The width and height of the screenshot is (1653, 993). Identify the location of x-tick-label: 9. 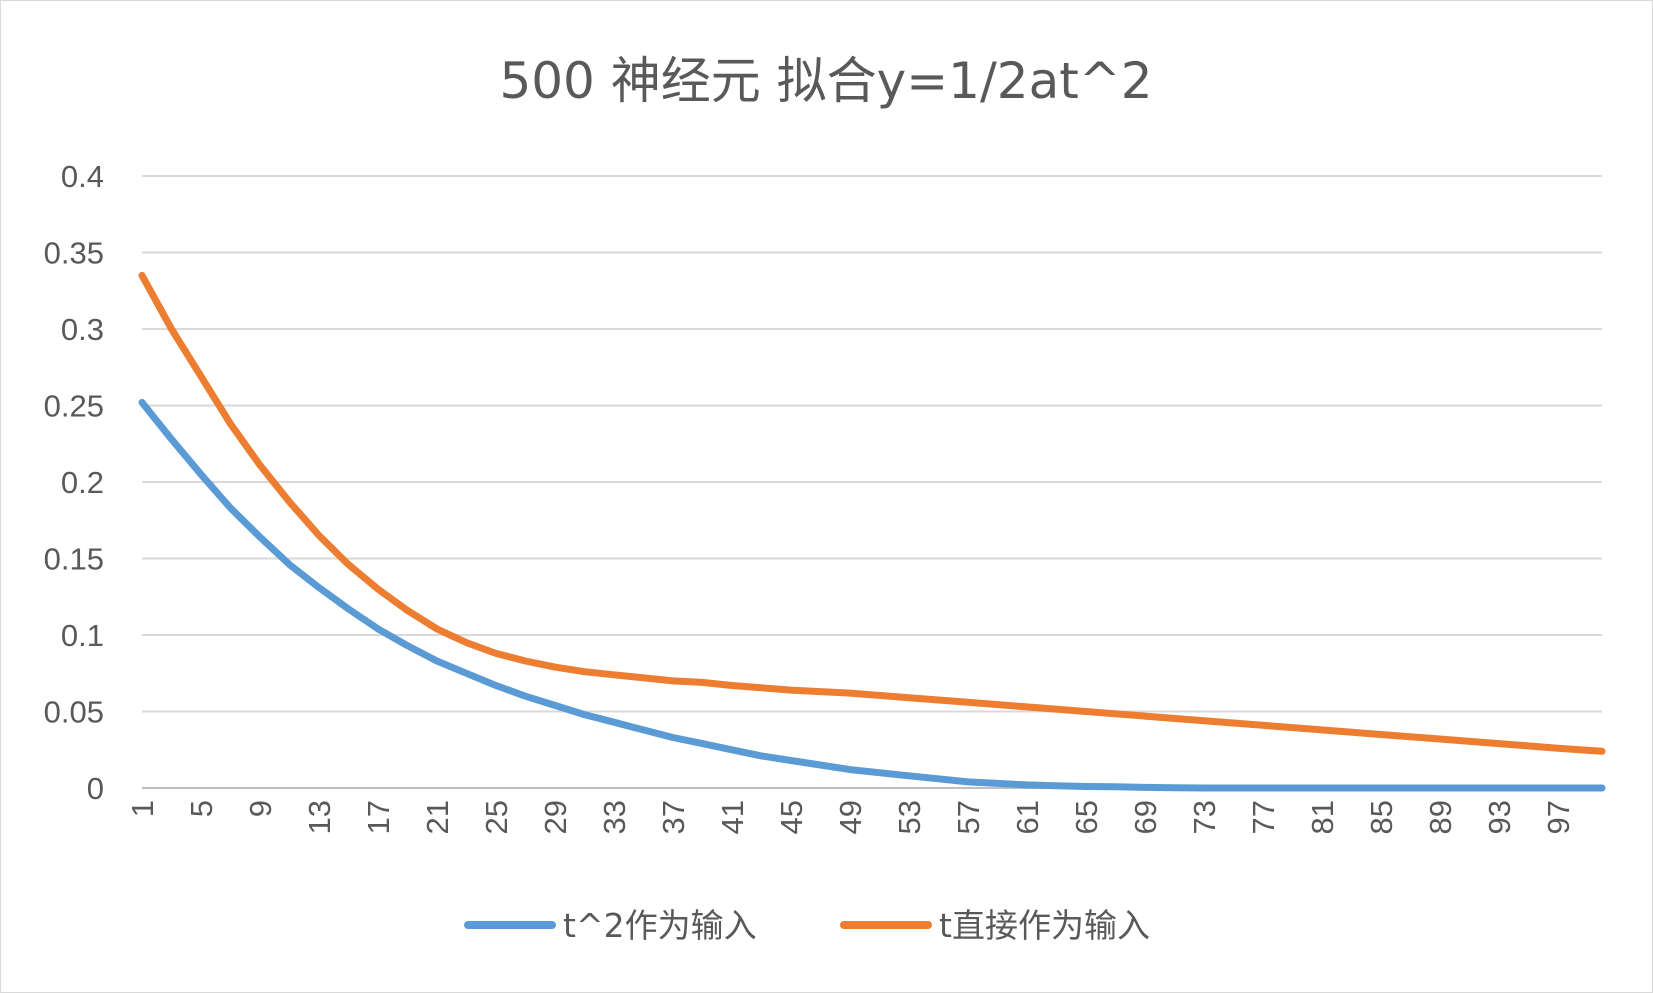
(260, 808).